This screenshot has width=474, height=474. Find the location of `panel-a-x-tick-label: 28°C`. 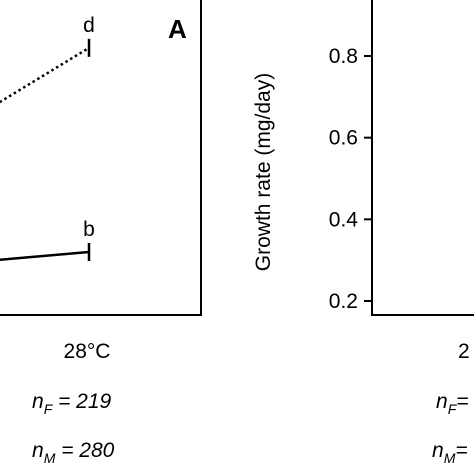

panel-a-x-tick-label: 28°C is located at coordinates (87, 351).